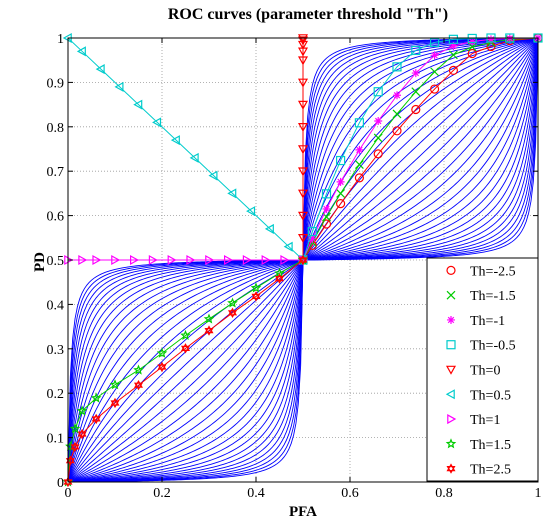 The height and width of the screenshot is (525, 549). Describe the element at coordinates (60, 39) in the screenshot. I see `y-tick-label: 1` at that location.